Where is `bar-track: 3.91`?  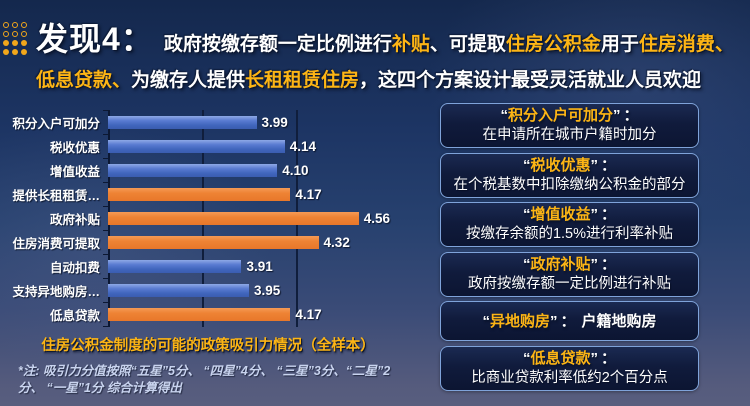 bar-track: 3.91 is located at coordinates (249, 266).